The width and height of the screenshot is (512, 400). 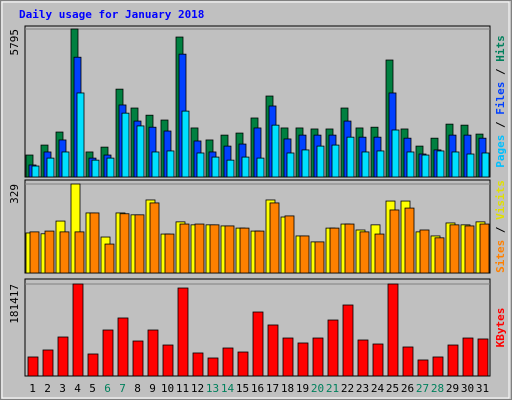 What do you see at coordinates (122, 388) in the screenshot?
I see `x-tick-label: 7` at bounding box center [122, 388].